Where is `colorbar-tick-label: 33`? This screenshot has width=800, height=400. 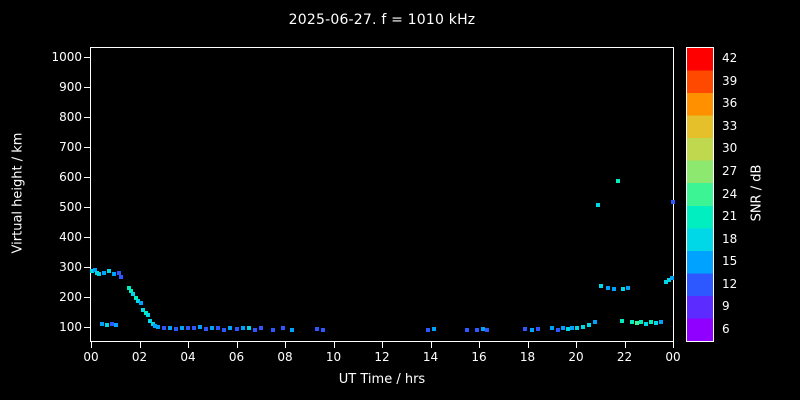 colorbar-tick-label: 33 is located at coordinates (730, 125).